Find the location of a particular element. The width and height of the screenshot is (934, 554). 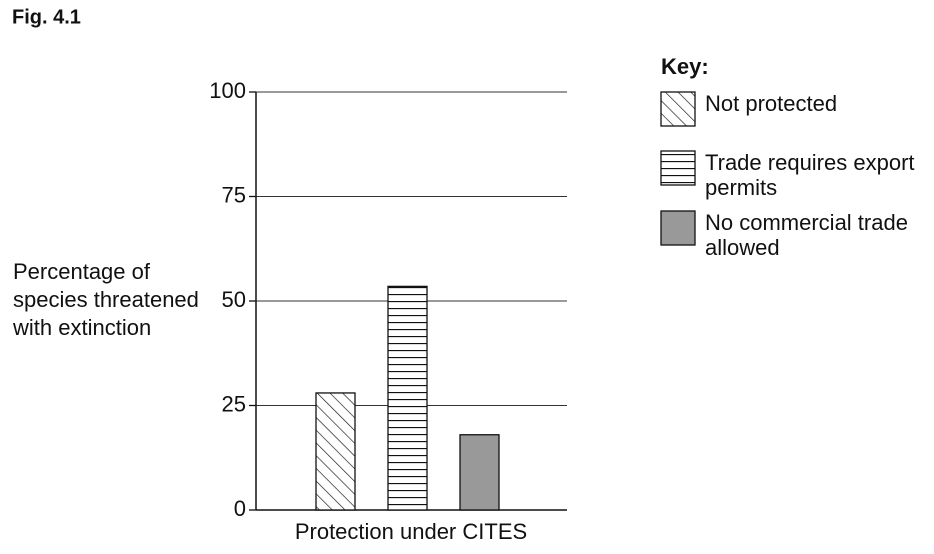

legend-label: Not protected is located at coordinates (771, 103).